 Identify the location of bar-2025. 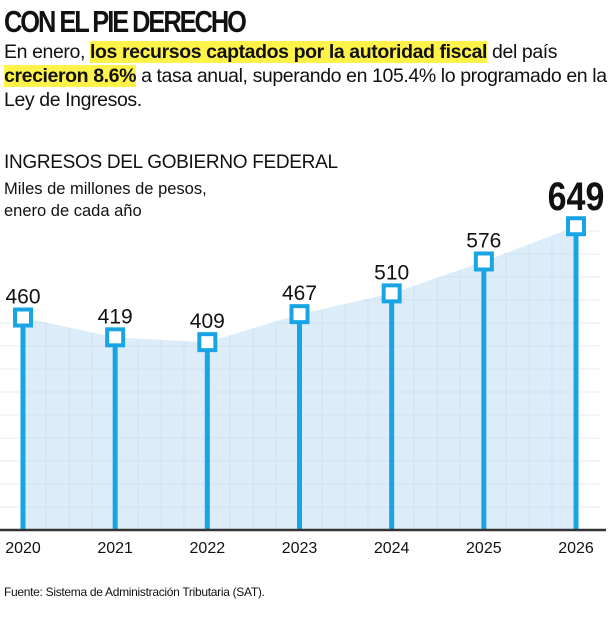
(484, 395).